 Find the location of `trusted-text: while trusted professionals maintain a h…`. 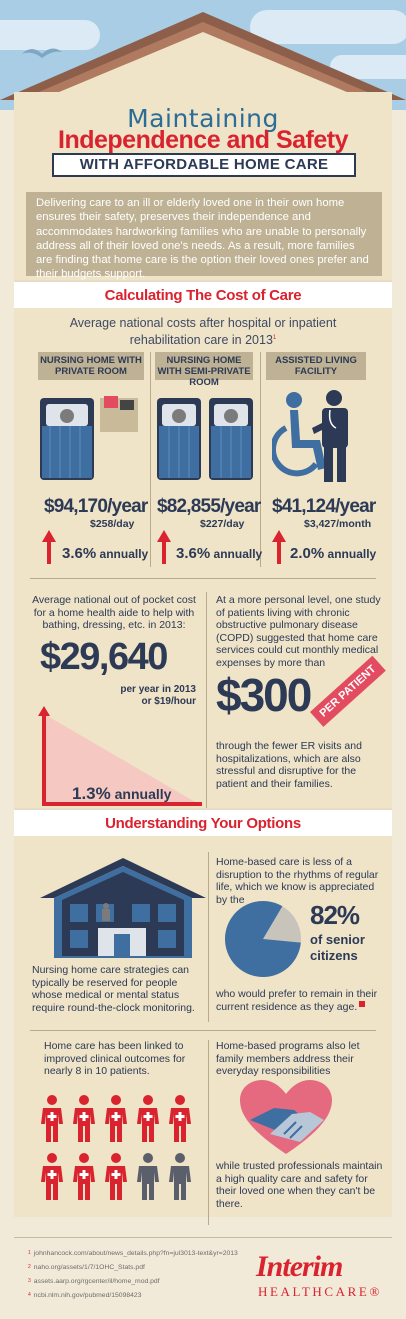

trusted-text: while trusted professionals maintain a h… is located at coordinates (299, 1185).